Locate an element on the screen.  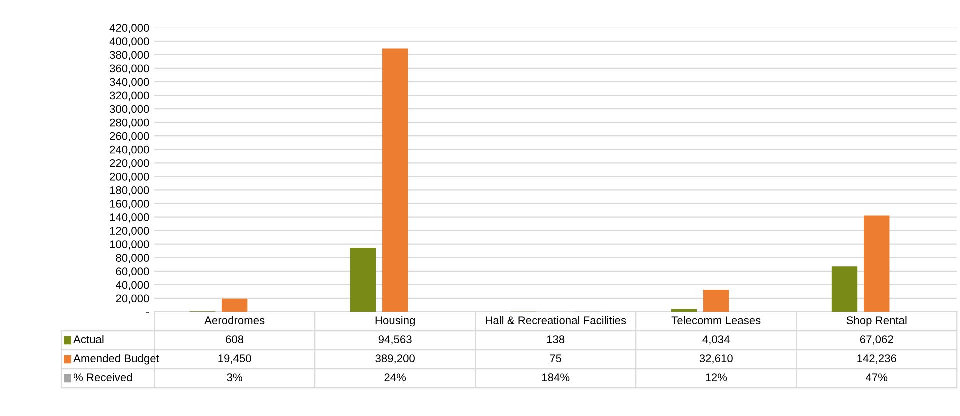
legend-label: Amended Budget is located at coordinates (117, 359).